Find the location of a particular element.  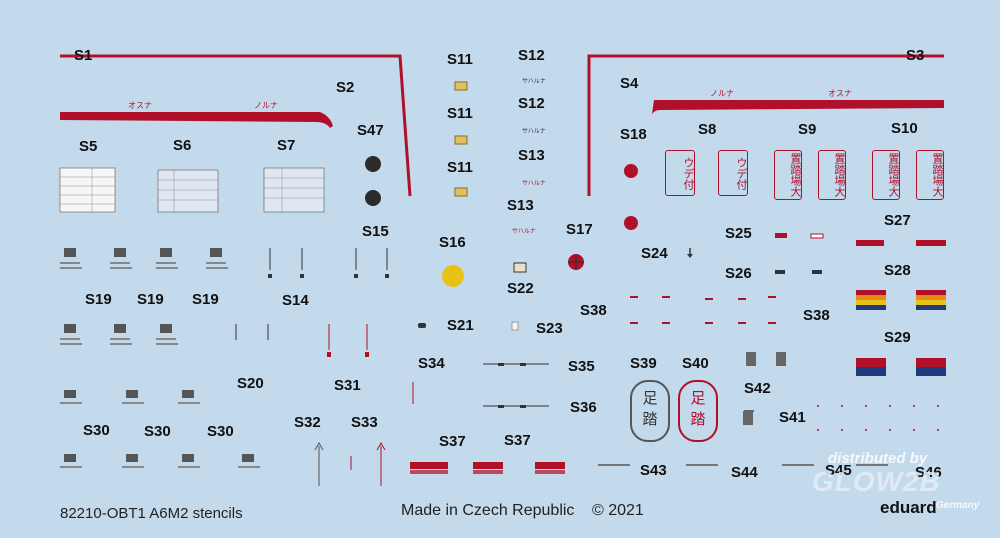

label-s45: S45 is located at coordinates (838, 470).